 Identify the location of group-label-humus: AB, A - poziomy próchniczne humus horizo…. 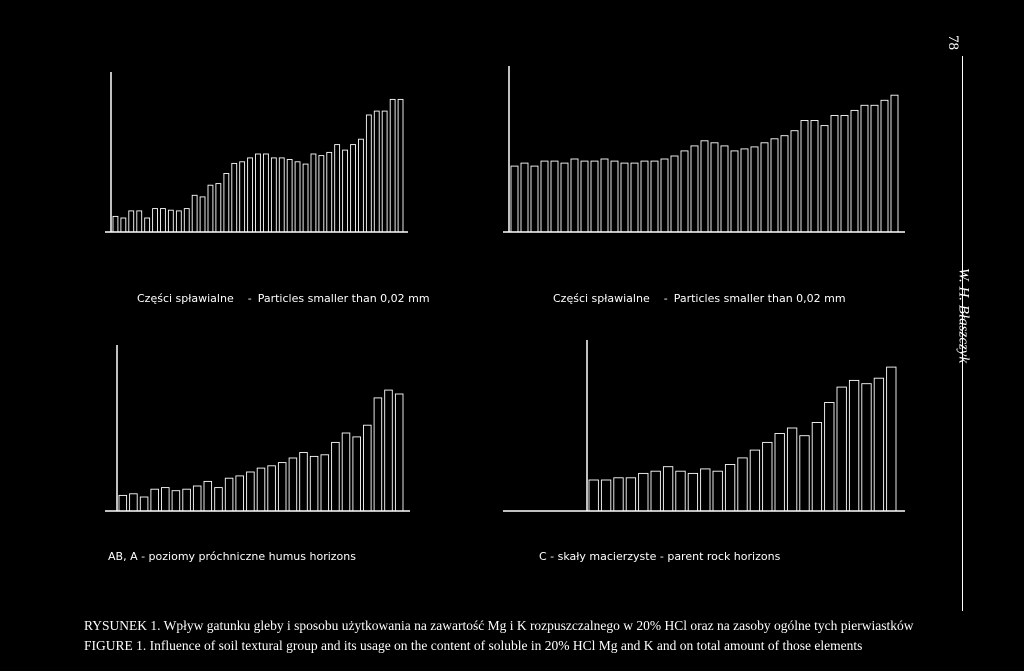
(232, 556).